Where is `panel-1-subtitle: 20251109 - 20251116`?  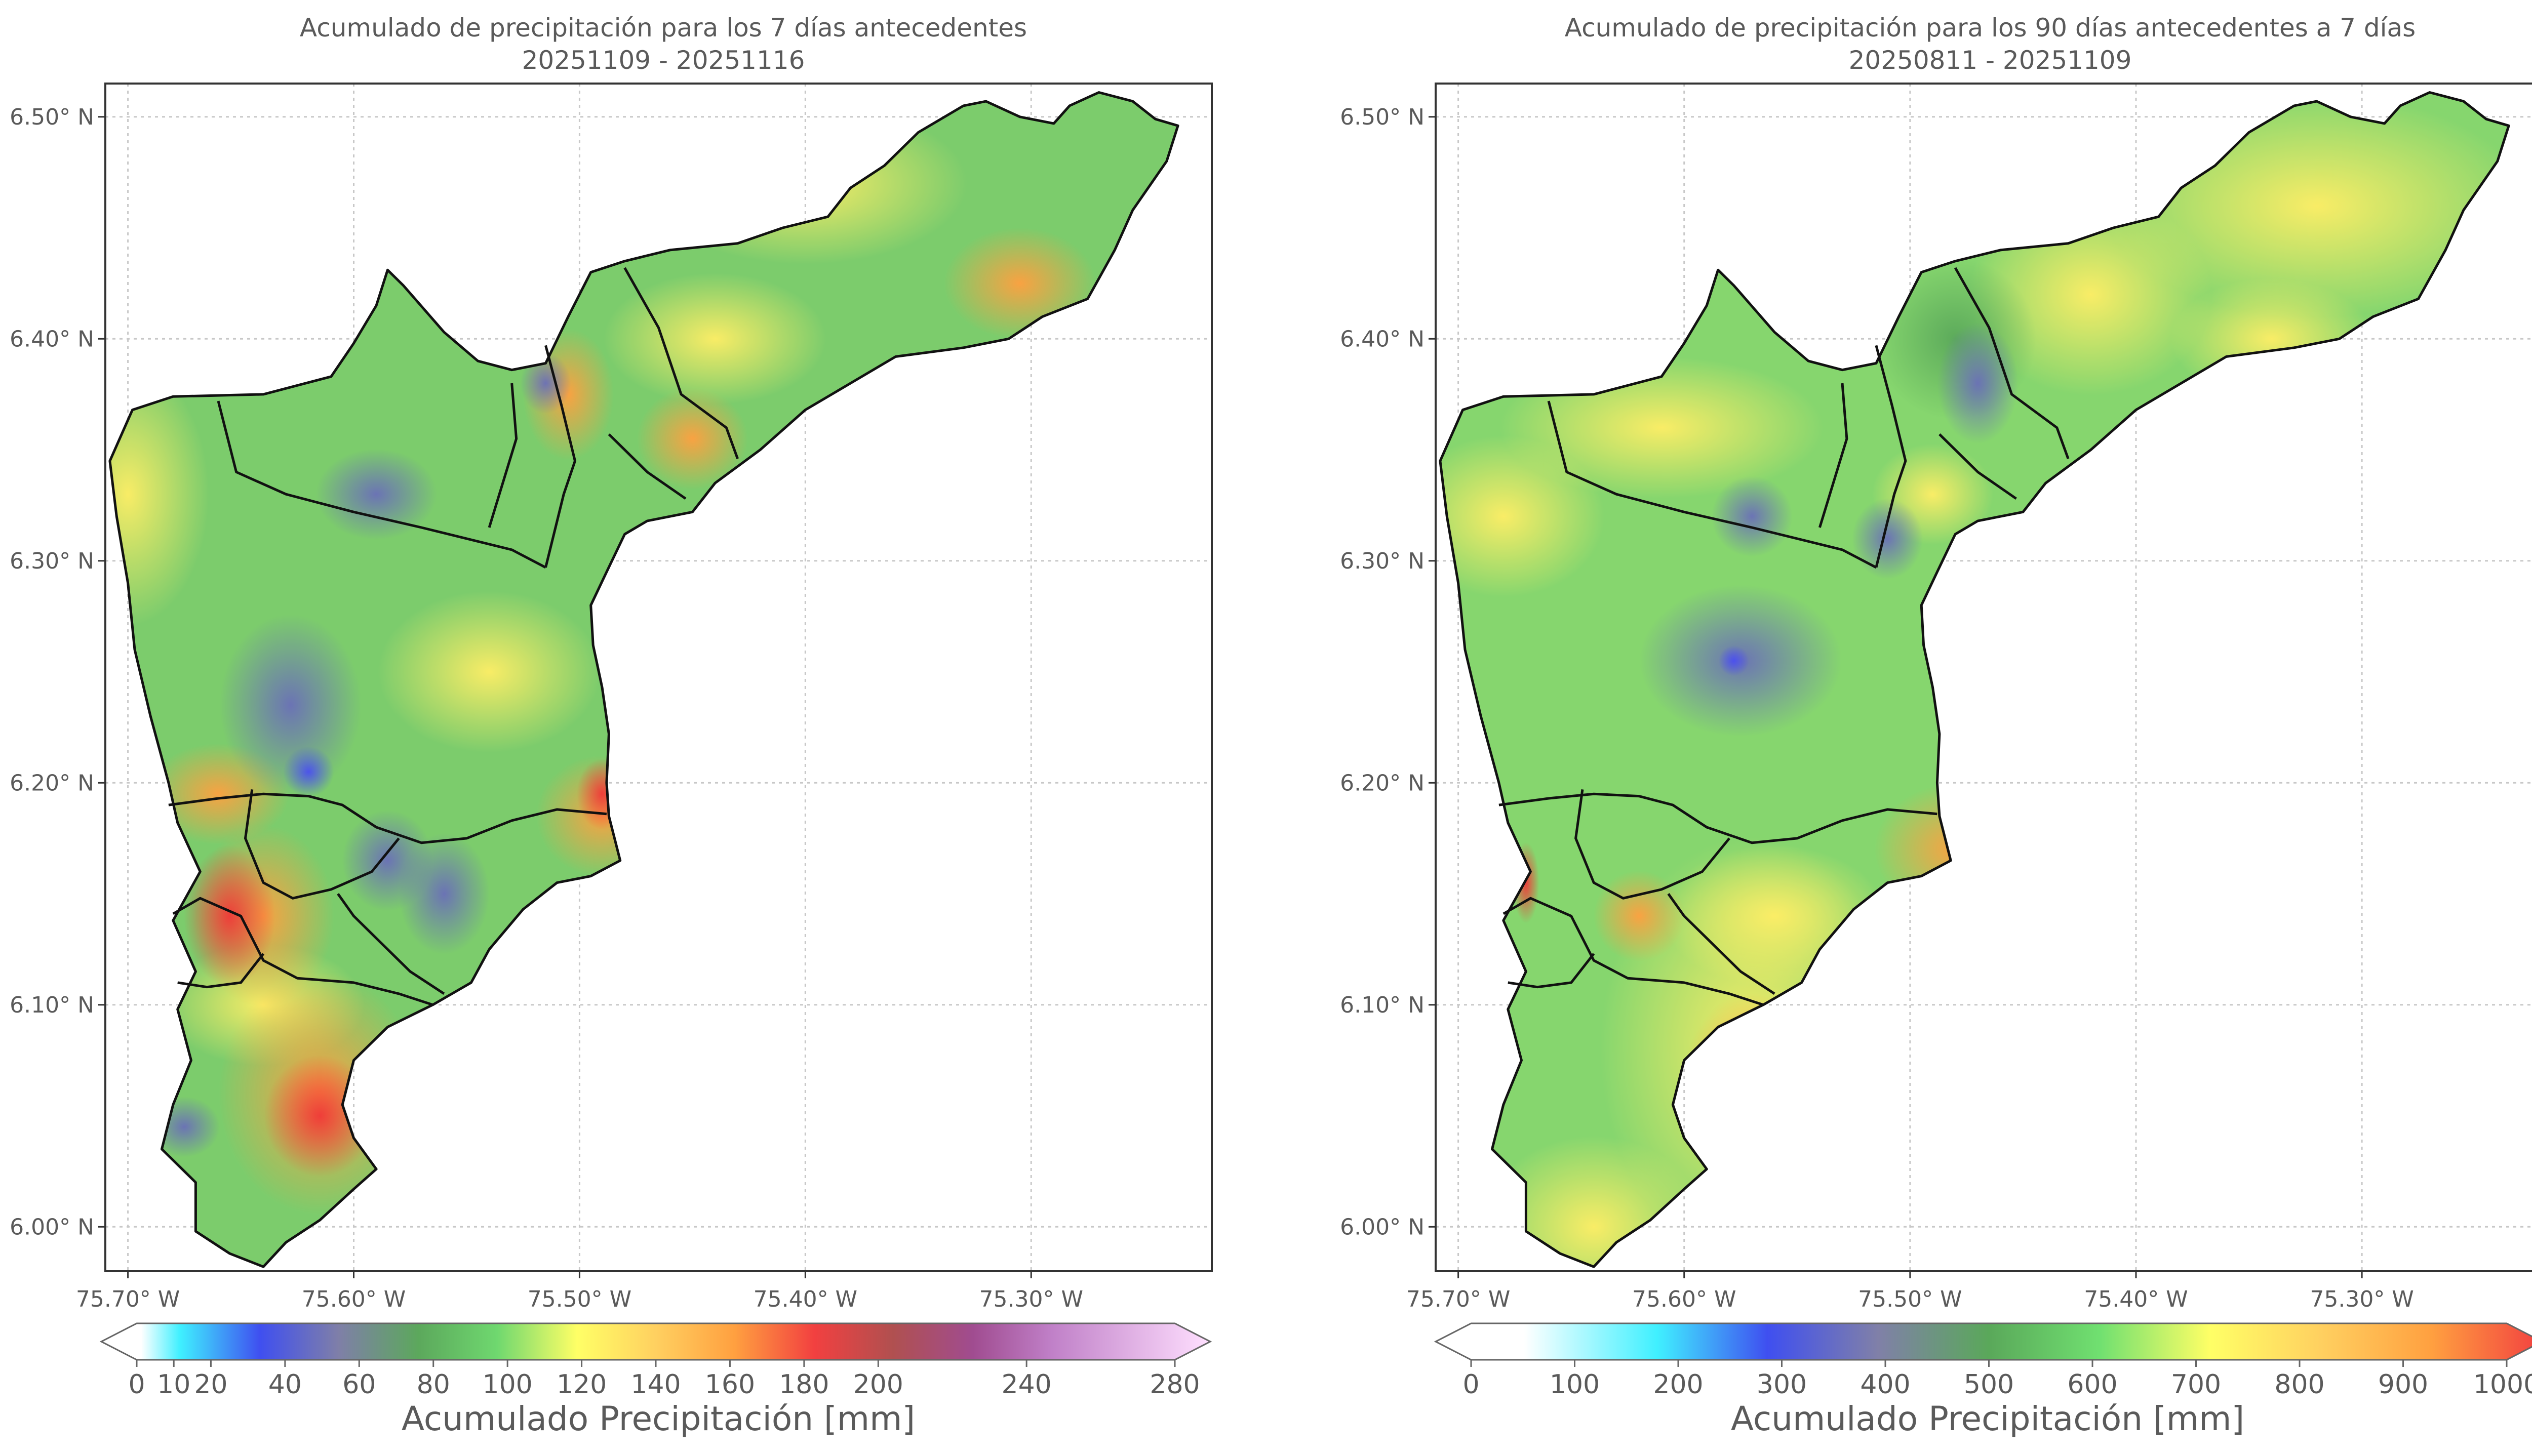 panel-1-subtitle: 20251109 - 20251116 is located at coordinates (663, 60).